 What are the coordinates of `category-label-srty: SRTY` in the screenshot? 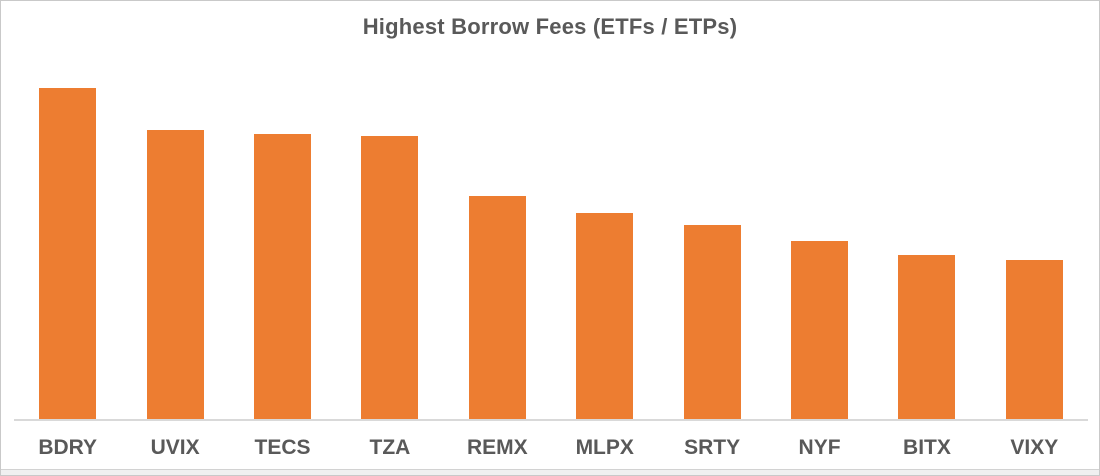 It's located at (712, 447).